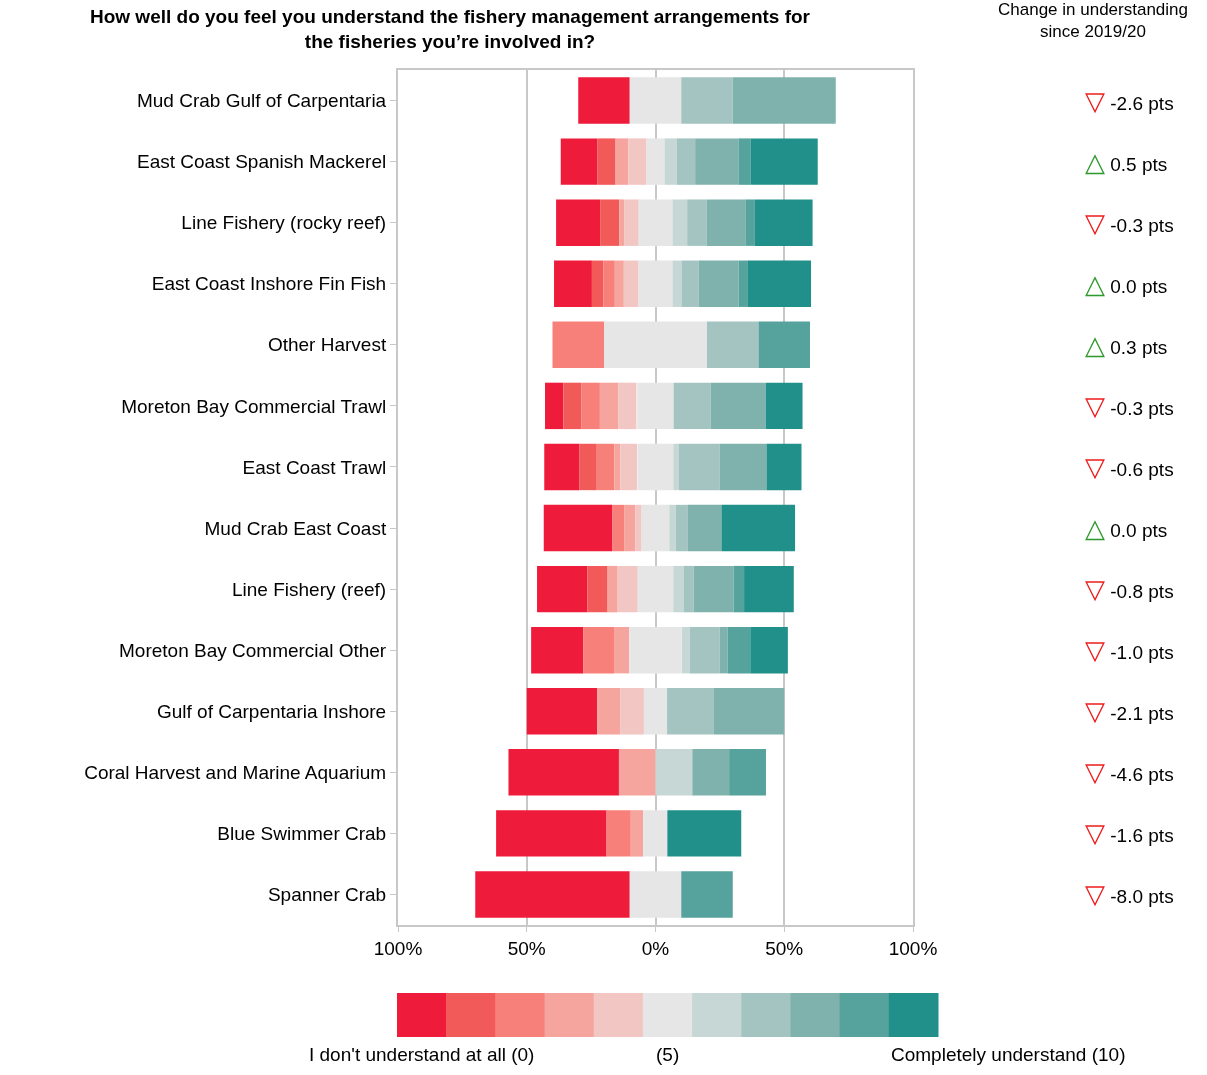 The image size is (1207, 1075). I want to click on text: Change in understanding since 2019/20, so click(1093, 21).